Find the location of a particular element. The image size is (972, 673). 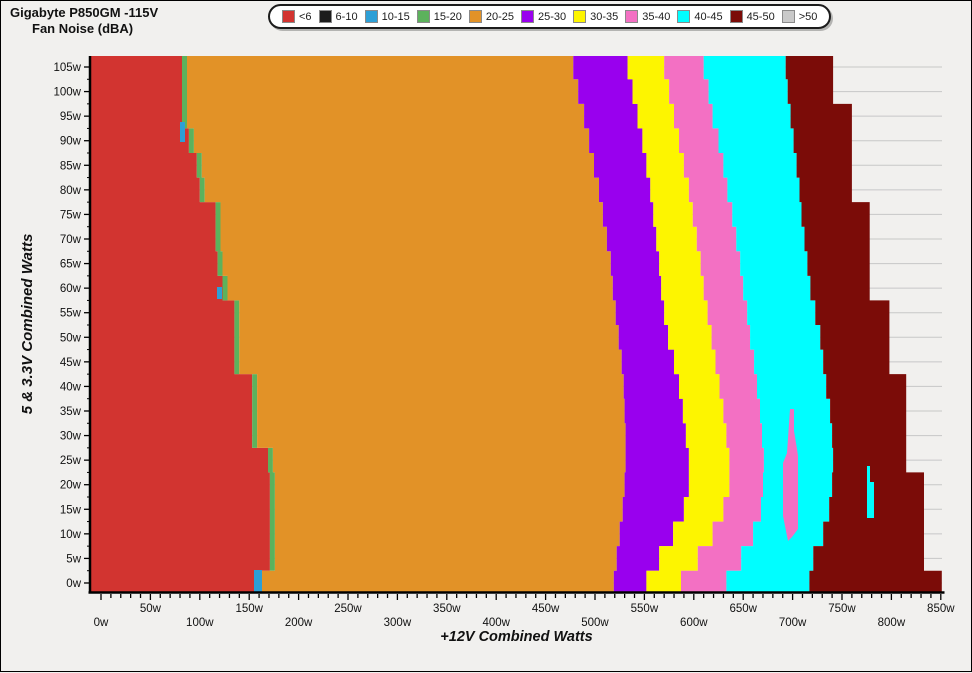

y-tick-label: 15w is located at coordinates (71, 510).